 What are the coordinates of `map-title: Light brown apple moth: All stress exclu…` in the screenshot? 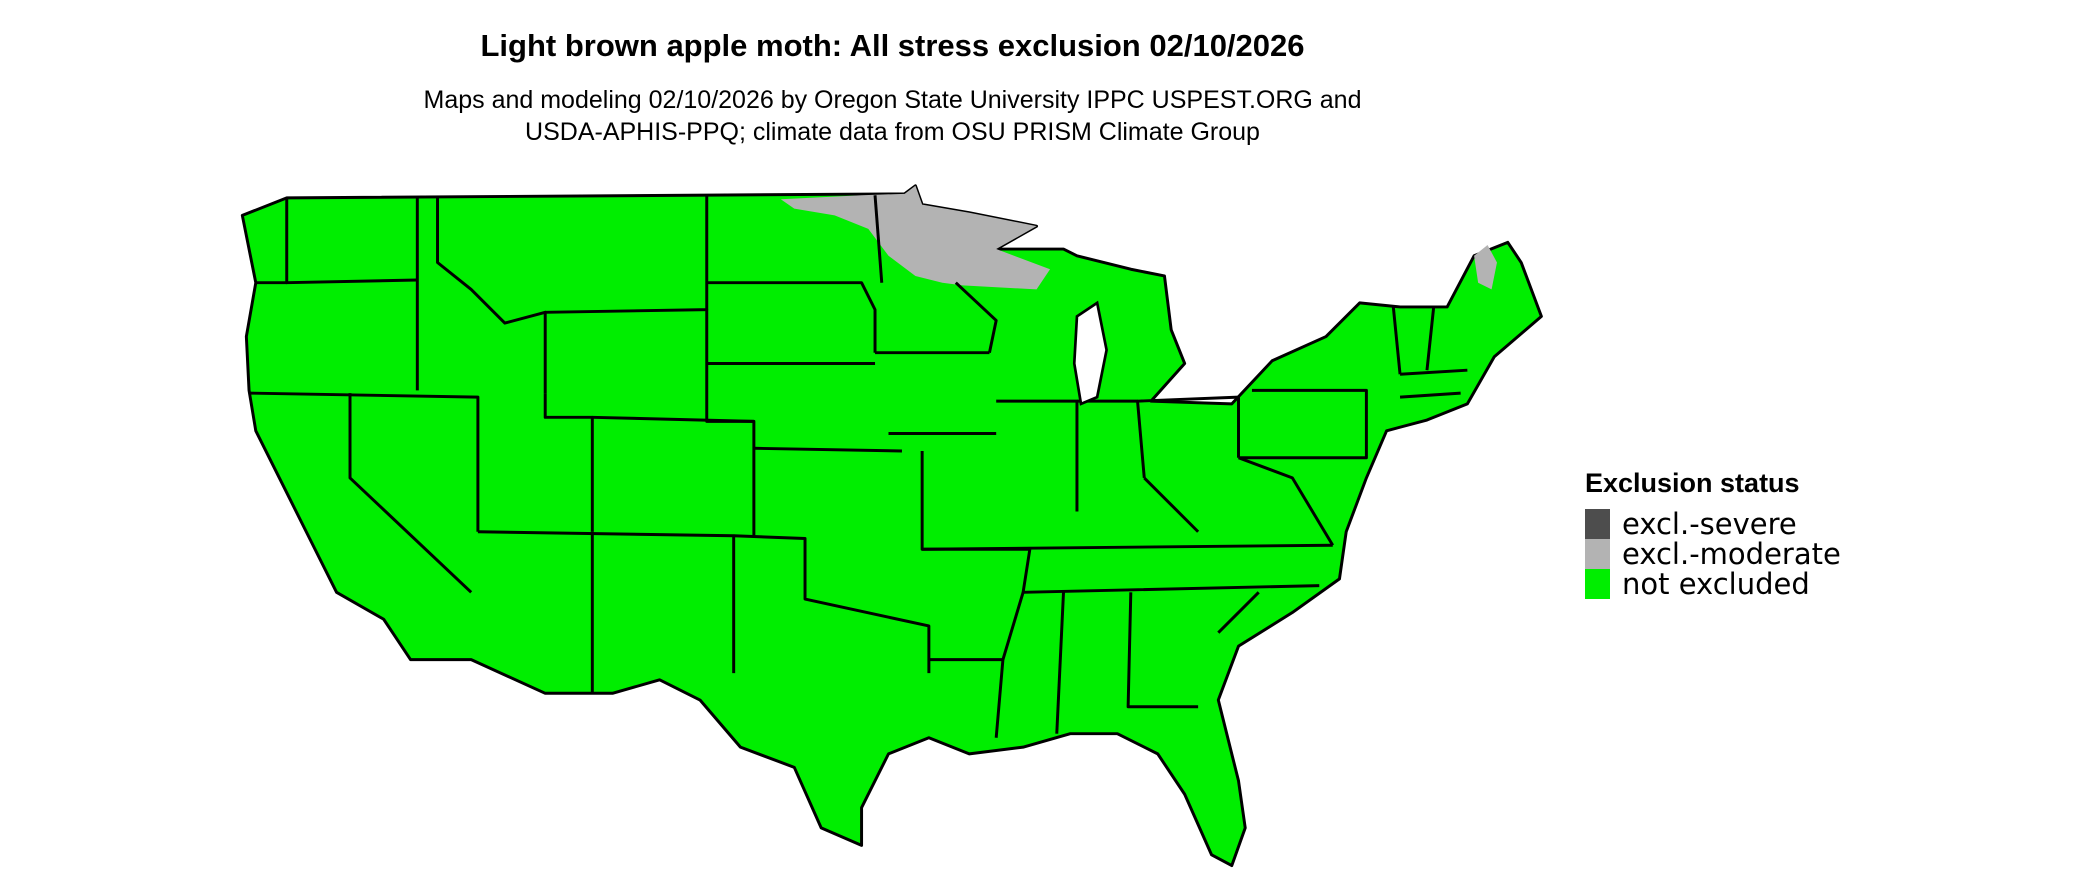 It's located at (892, 45).